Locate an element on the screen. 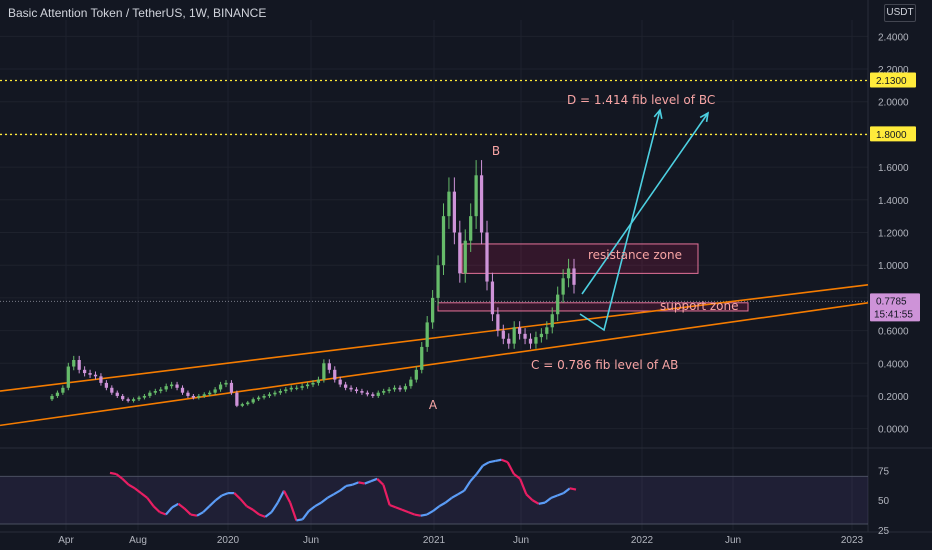 This screenshot has height=550, width=932. rsi-band is located at coordinates (434, 500).